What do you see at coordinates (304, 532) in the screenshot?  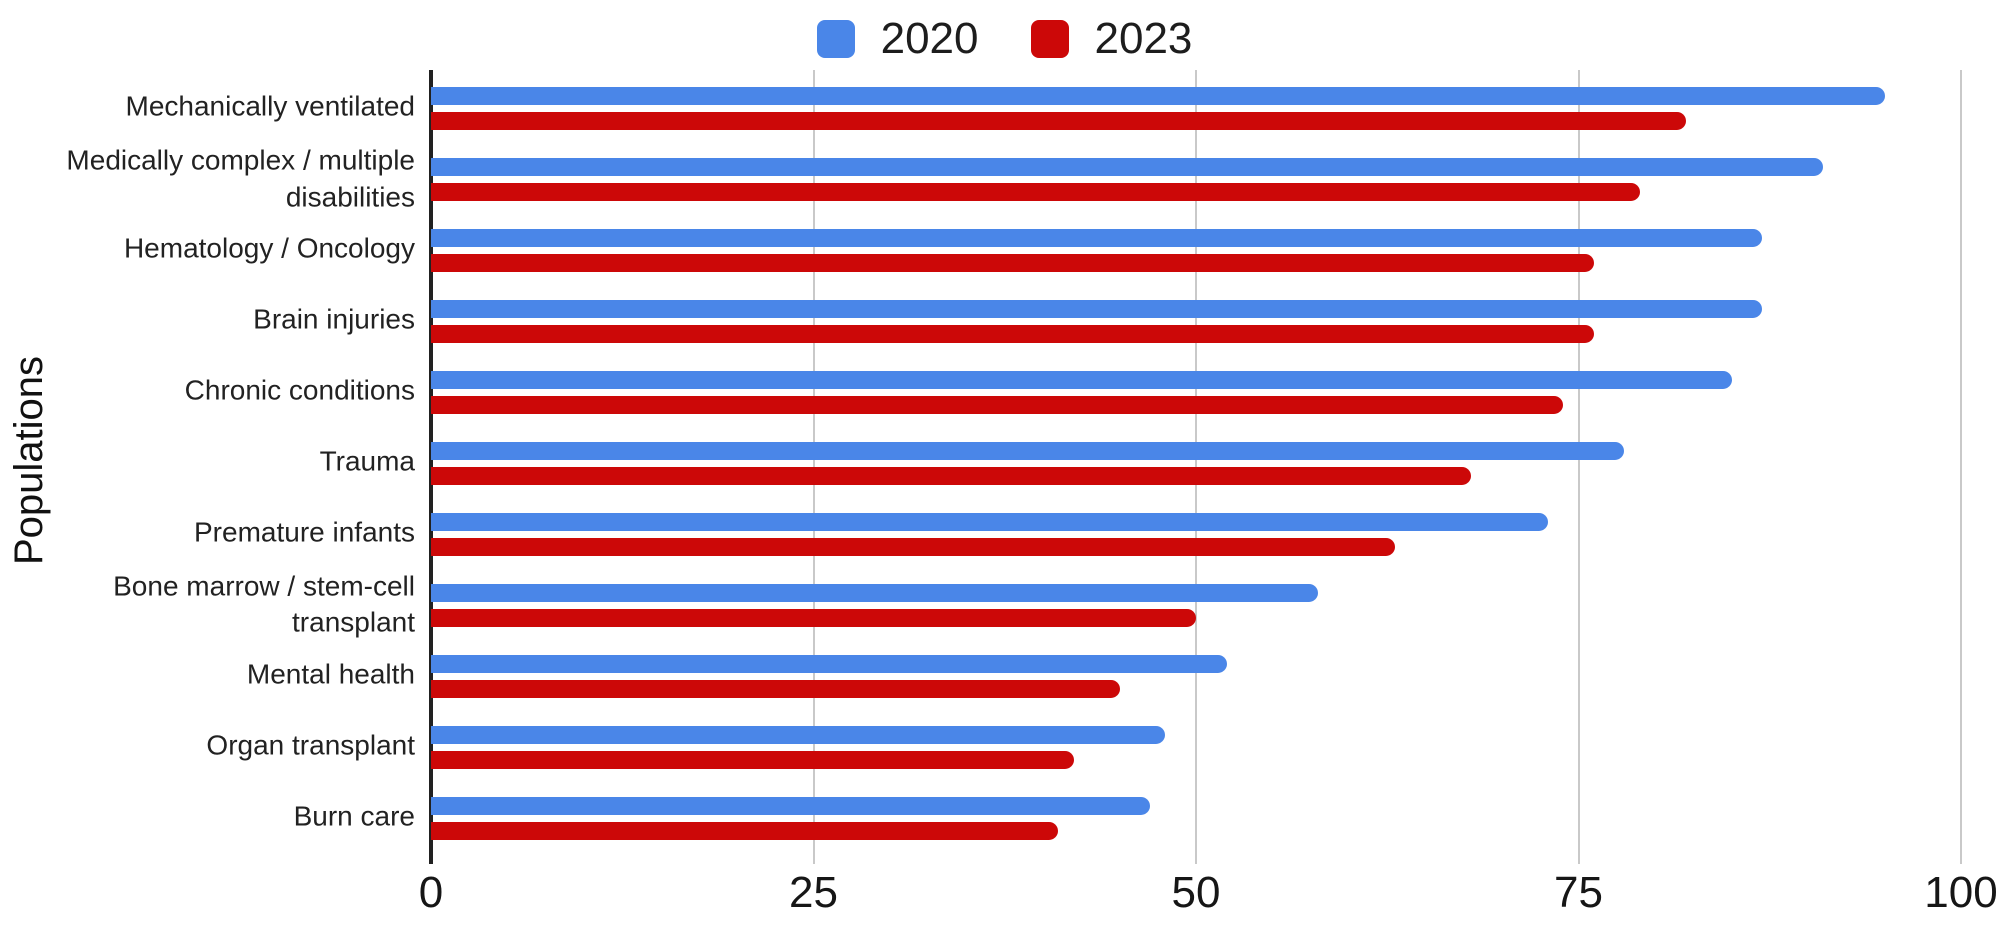 I see `category-label: Premature infants` at bounding box center [304, 532].